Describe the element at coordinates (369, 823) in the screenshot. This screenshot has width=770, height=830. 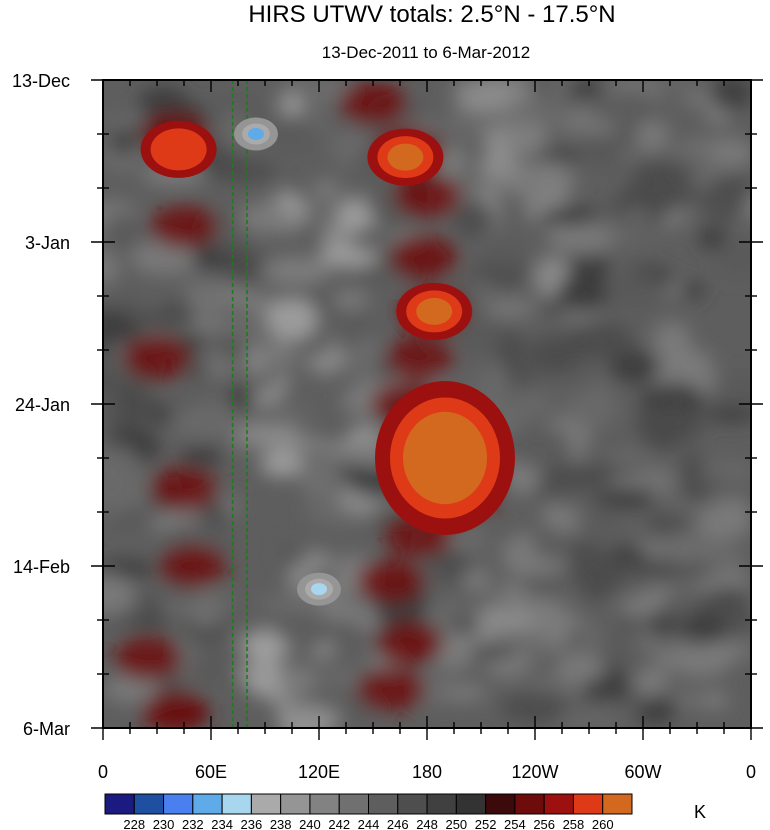
I see `colorbar-label: 244` at that location.